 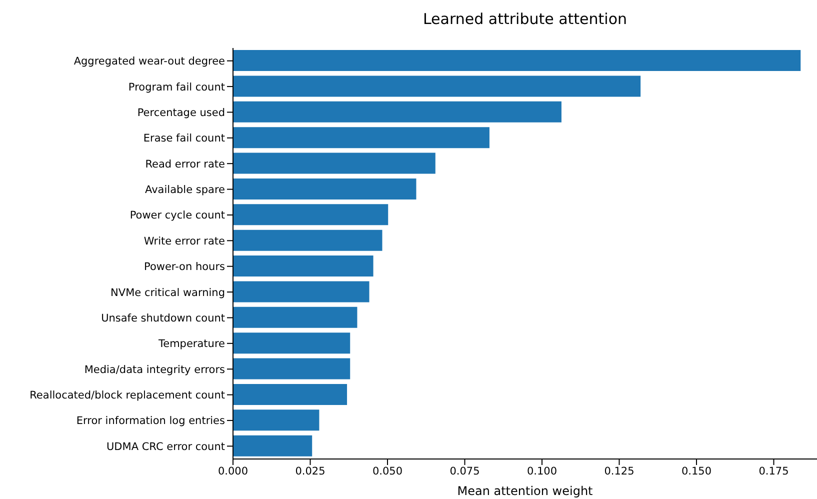 What do you see at coordinates (525, 19) in the screenshot?
I see `chart-title: Learned attribute attention` at bounding box center [525, 19].